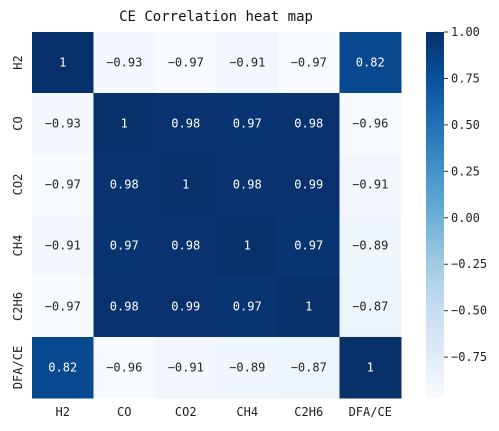 Image resolution: width=499 pixels, height=431 pixels. Describe the element at coordinates (370, 412) in the screenshot. I see `x-tick-label: DFA/CE` at that location.